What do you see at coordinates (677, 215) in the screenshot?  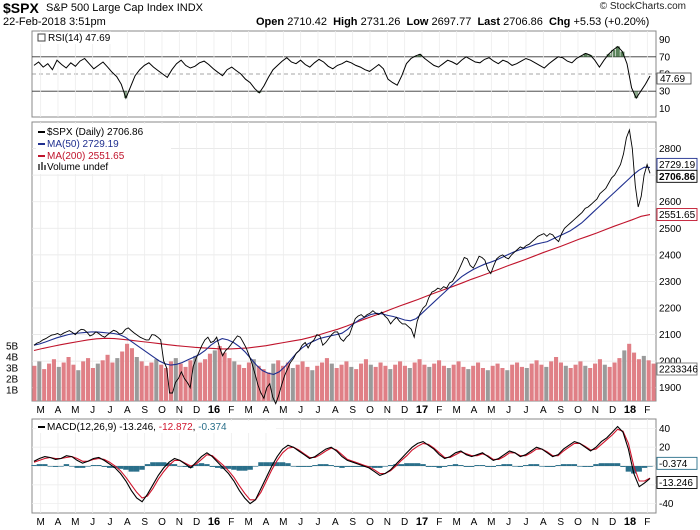 I see `ma200-value-tag: 2551.65` at bounding box center [677, 215].